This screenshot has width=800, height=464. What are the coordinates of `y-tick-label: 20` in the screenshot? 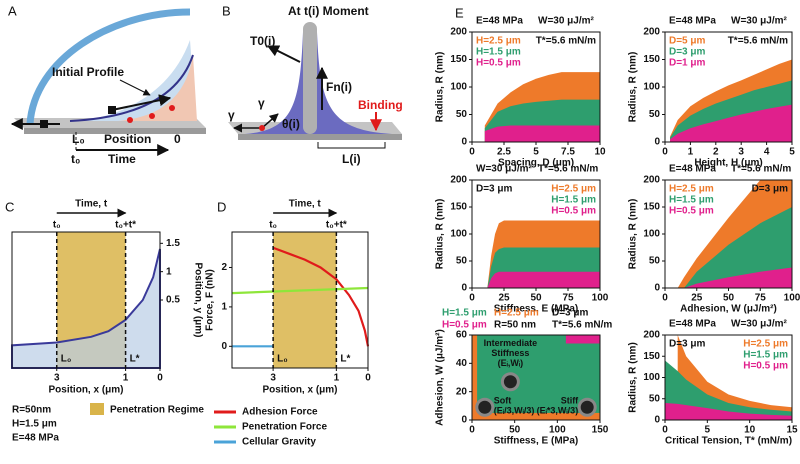 It's located at (462, 391).